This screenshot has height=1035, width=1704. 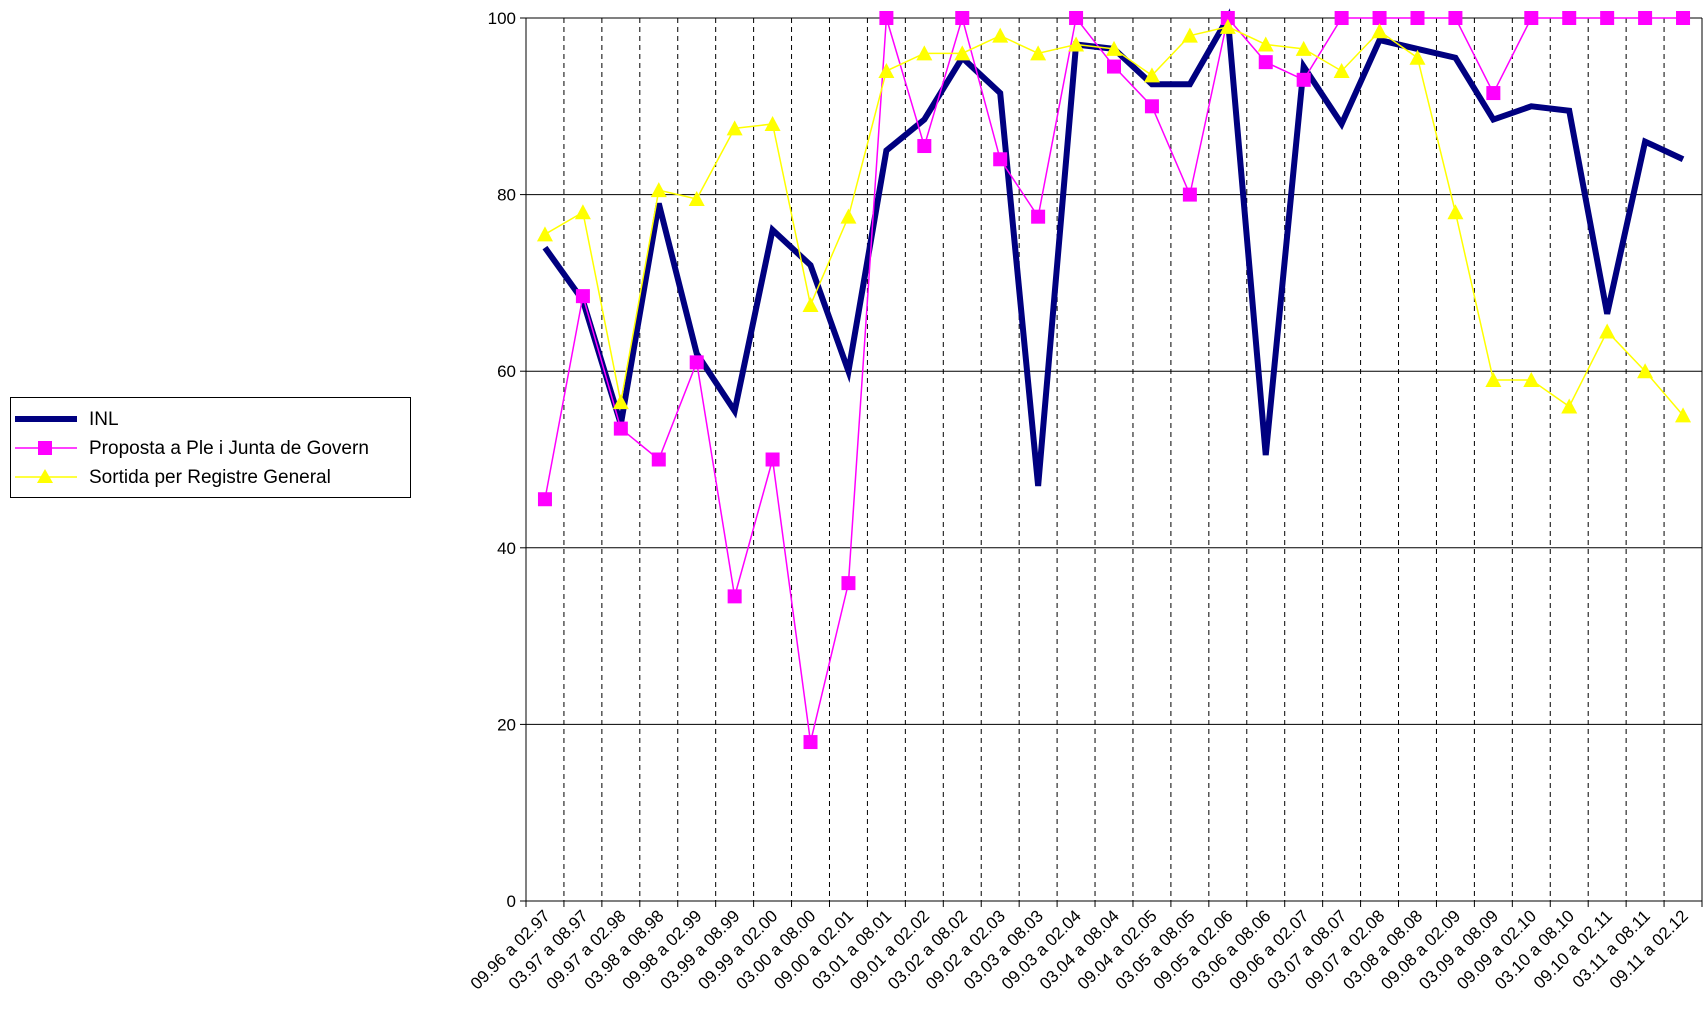 What do you see at coordinates (229, 448) in the screenshot?
I see `legend-label: Proposta a Ple i Junta de Govern` at bounding box center [229, 448].